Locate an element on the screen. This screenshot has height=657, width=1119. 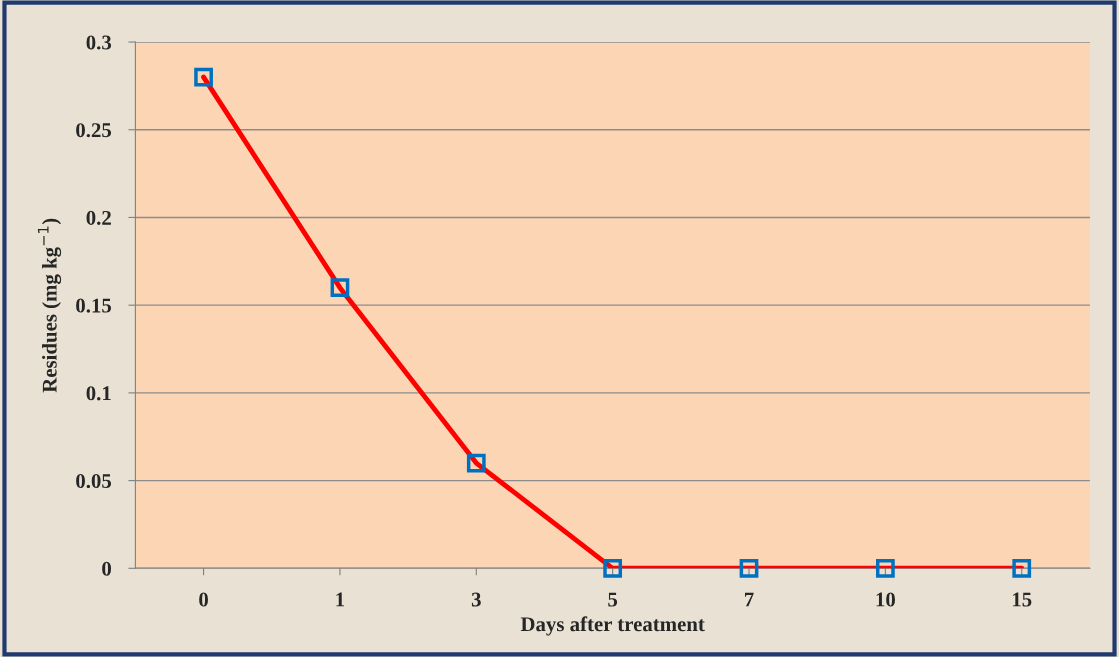
y-tick-label: 0.1 is located at coordinates (98, 393).